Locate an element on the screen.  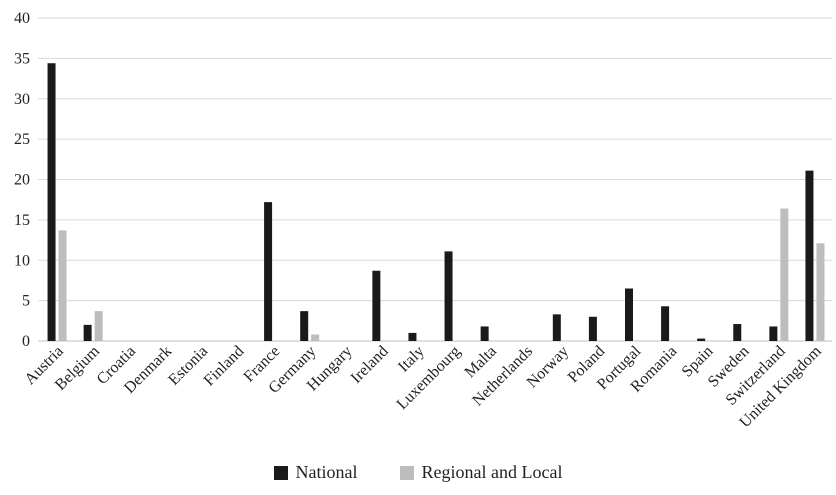
bar-national-switzerland is located at coordinates (773, 333).